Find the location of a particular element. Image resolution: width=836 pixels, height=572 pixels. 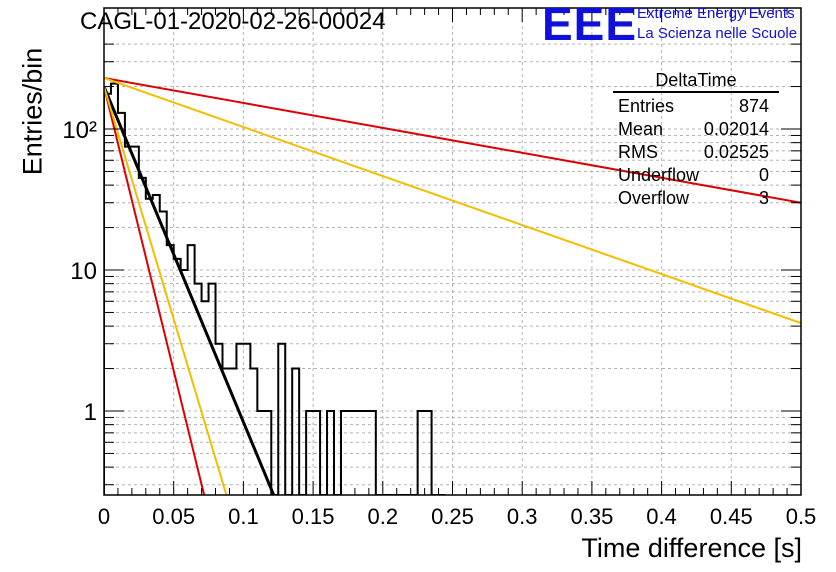

stats-label: RMS is located at coordinates (638, 152).